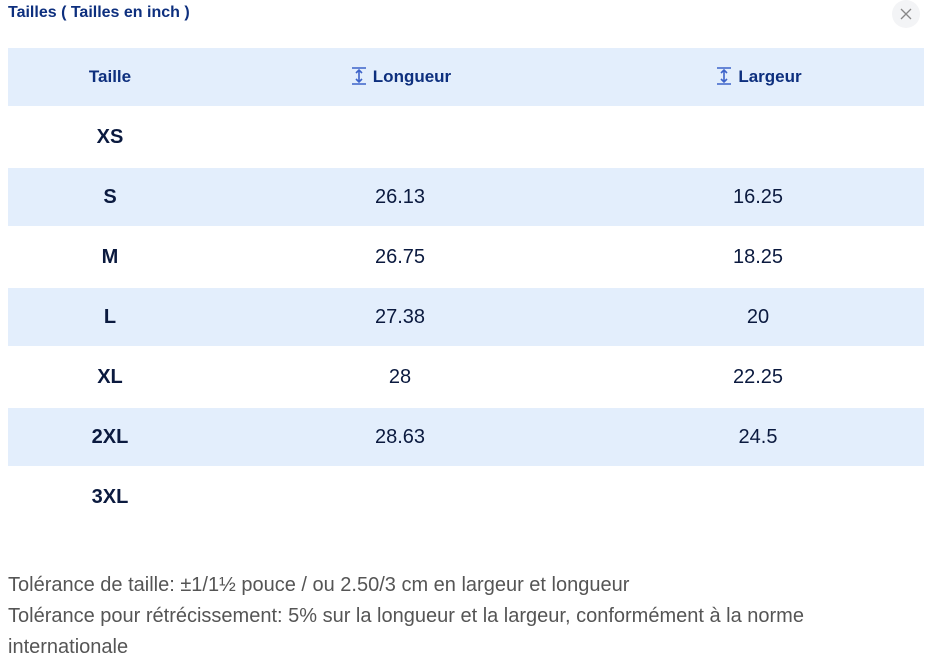 This screenshot has width=932, height=666. I want to click on size-cell: XS, so click(110, 137).